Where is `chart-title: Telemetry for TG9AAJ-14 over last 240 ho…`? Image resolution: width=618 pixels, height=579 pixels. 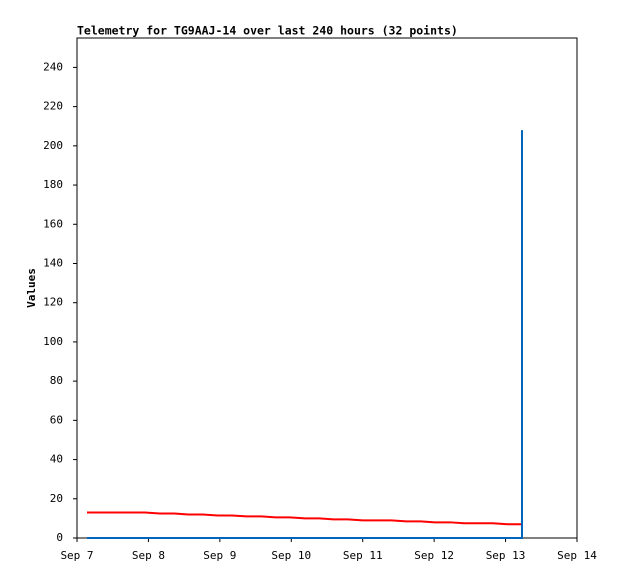
chart-title: Telemetry for TG9AAJ-14 over last 240 ho… is located at coordinates (267, 31).